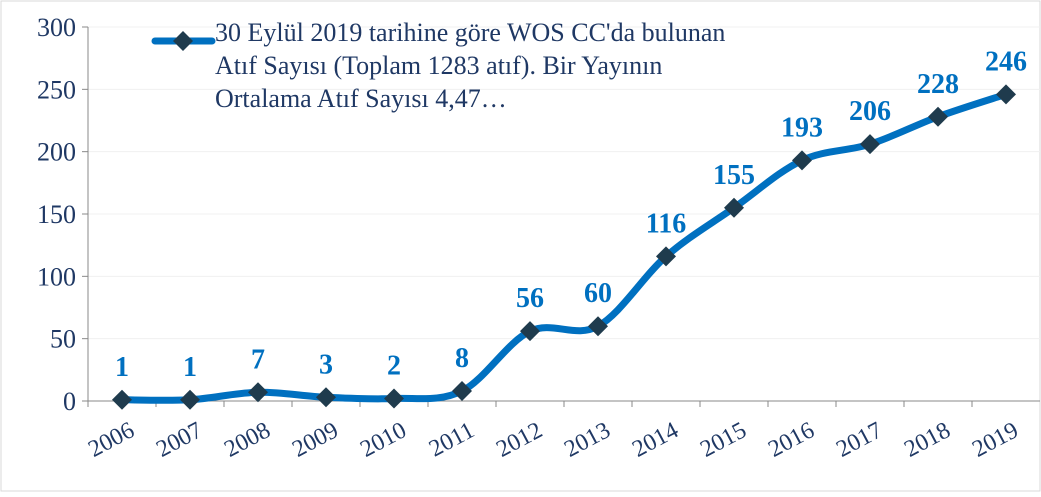 This screenshot has width=1041, height=497. Describe the element at coordinates (56, 27) in the screenshot. I see `y-tick-label: 300` at that location.